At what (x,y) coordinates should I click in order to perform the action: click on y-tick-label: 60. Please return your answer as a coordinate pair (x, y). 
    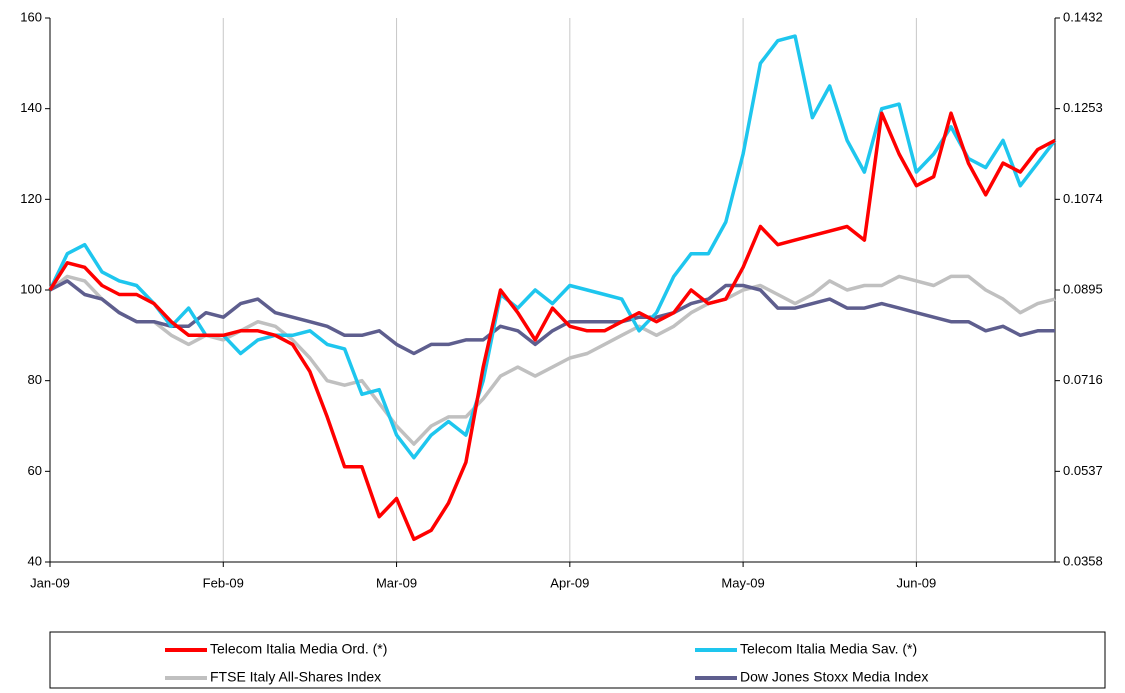
    Looking at the image, I should click on (35, 470).